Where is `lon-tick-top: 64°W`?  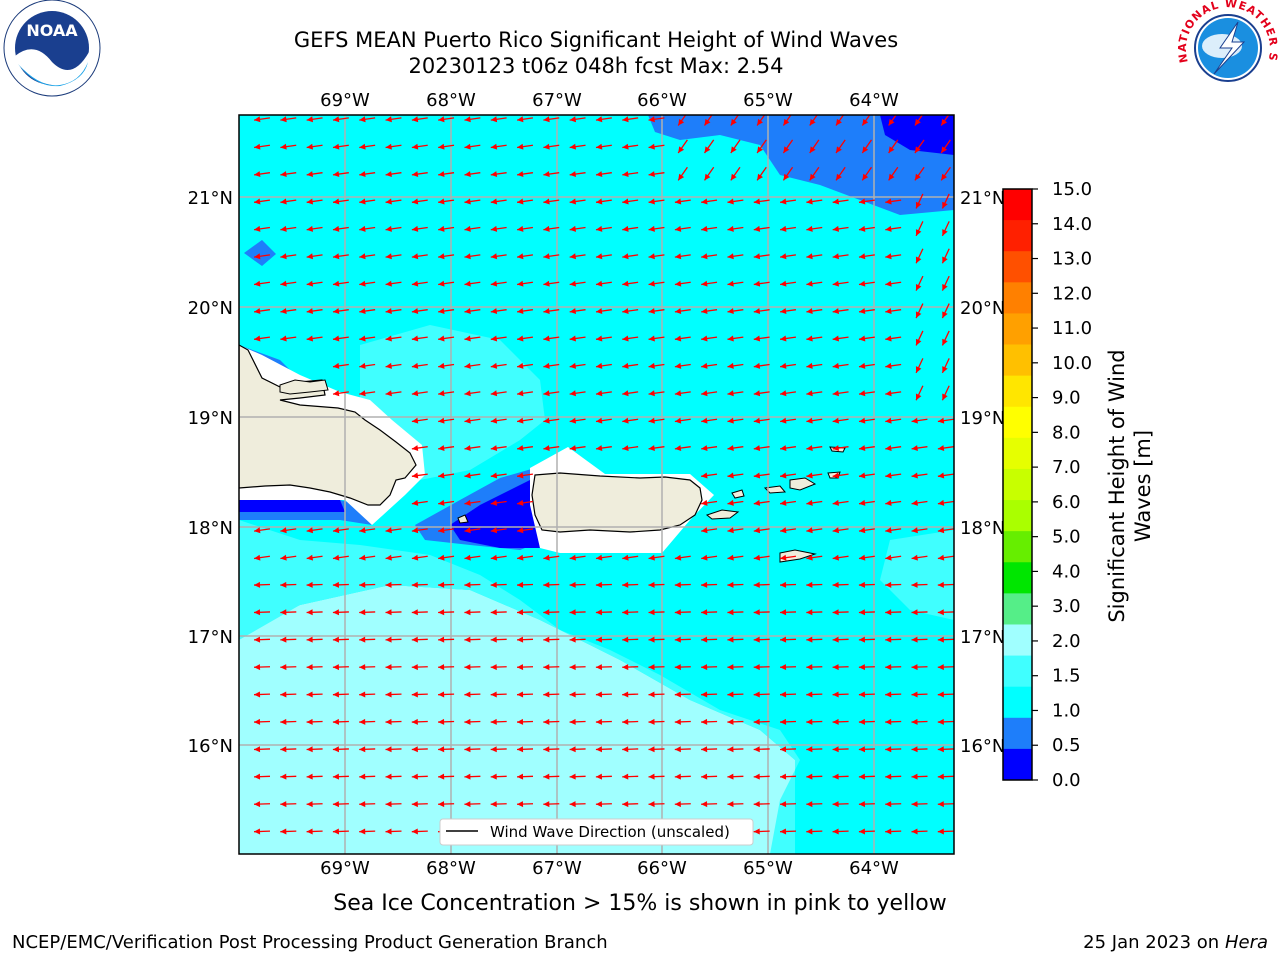 lon-tick-top: 64°W is located at coordinates (874, 100).